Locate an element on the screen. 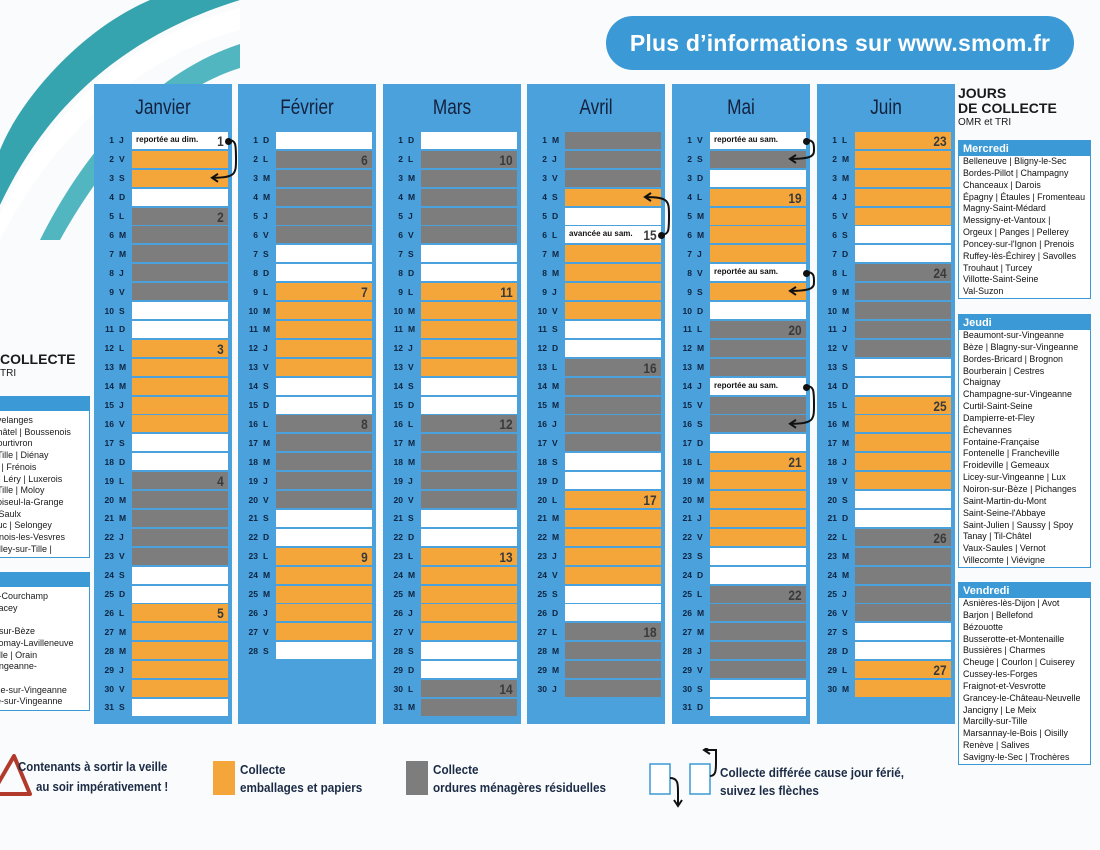 The height and width of the screenshot is (850, 1100). day-number: 9 is located at coordinates (544, 291).